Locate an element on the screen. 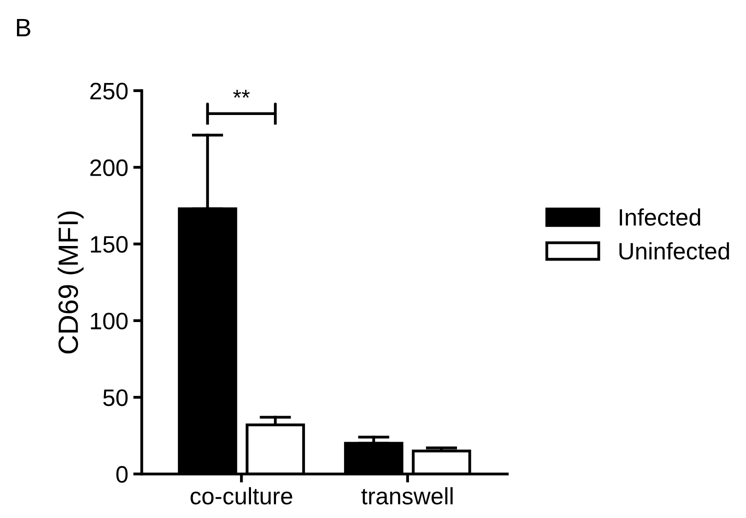 The width and height of the screenshot is (746, 518). legend-label: Infected is located at coordinates (660, 217).